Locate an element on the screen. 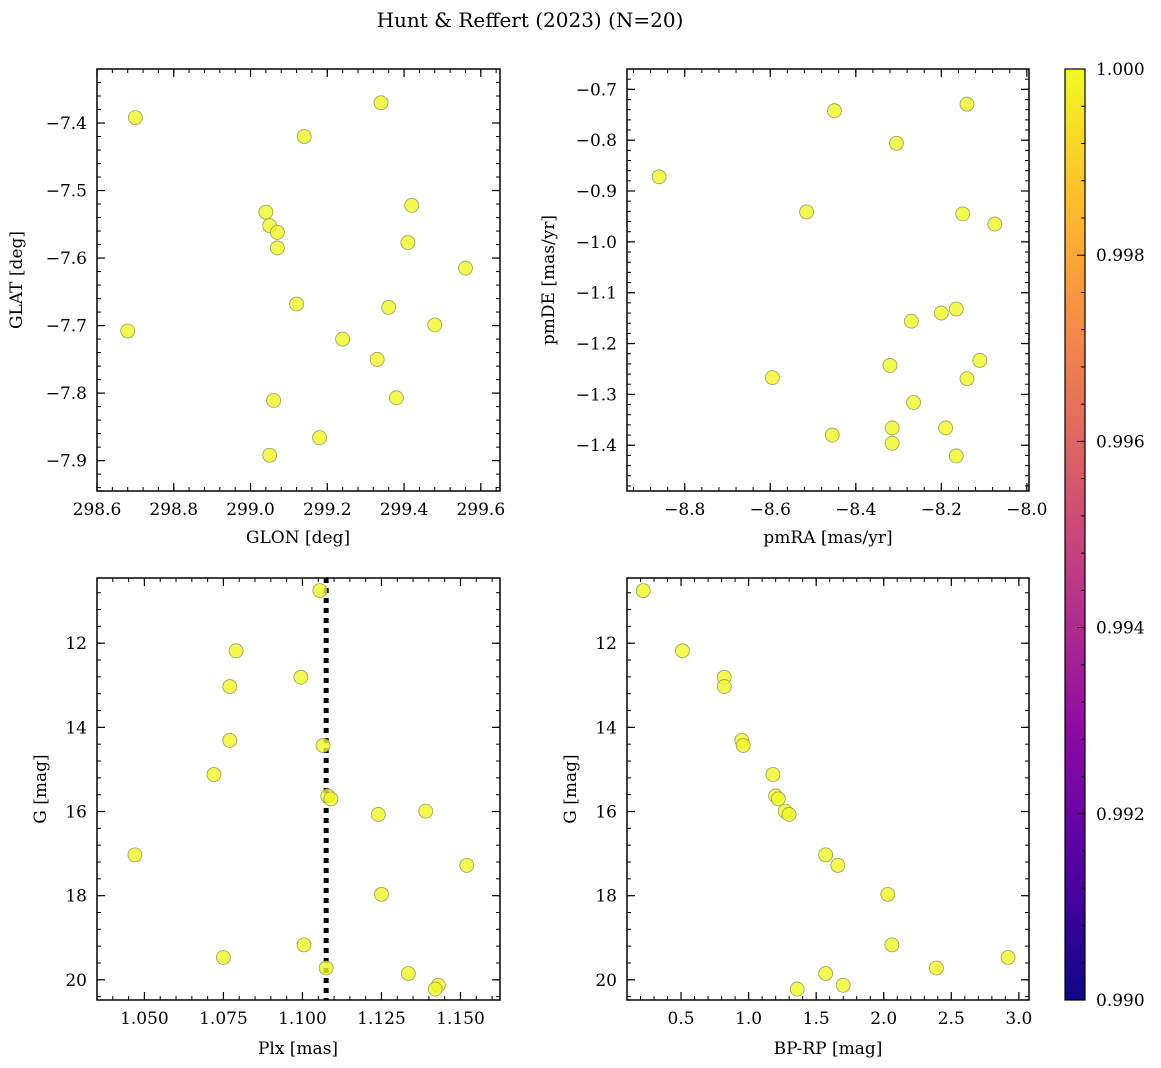 The image size is (1161, 1068). y-tick-label: −1.1 is located at coordinates (596, 294).